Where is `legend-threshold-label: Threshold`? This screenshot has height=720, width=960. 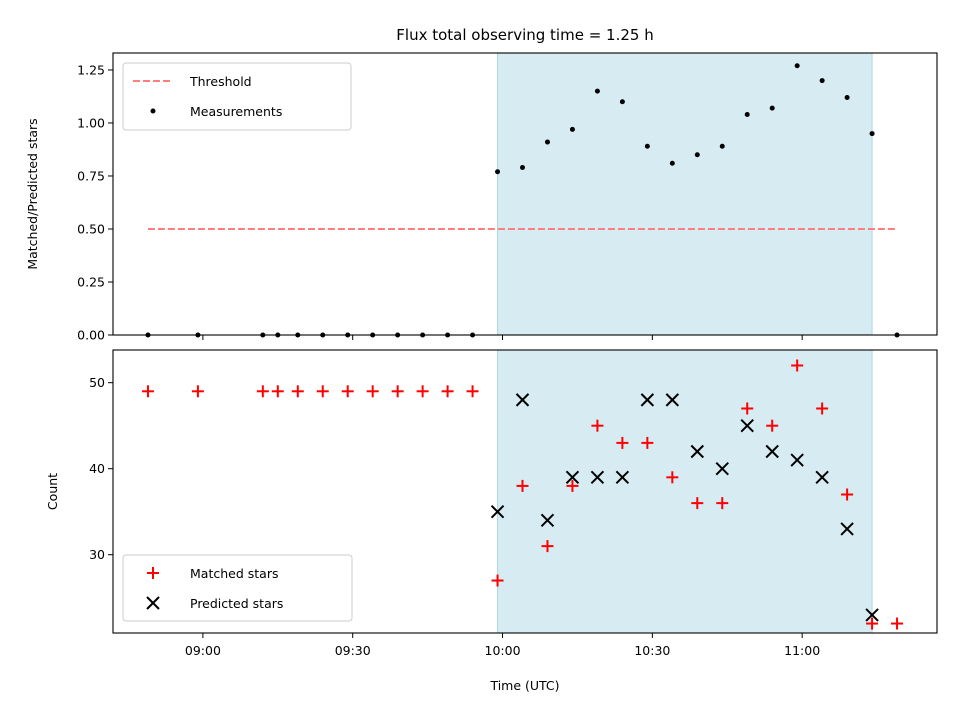 legend-threshold-label: Threshold is located at coordinates (220, 81).